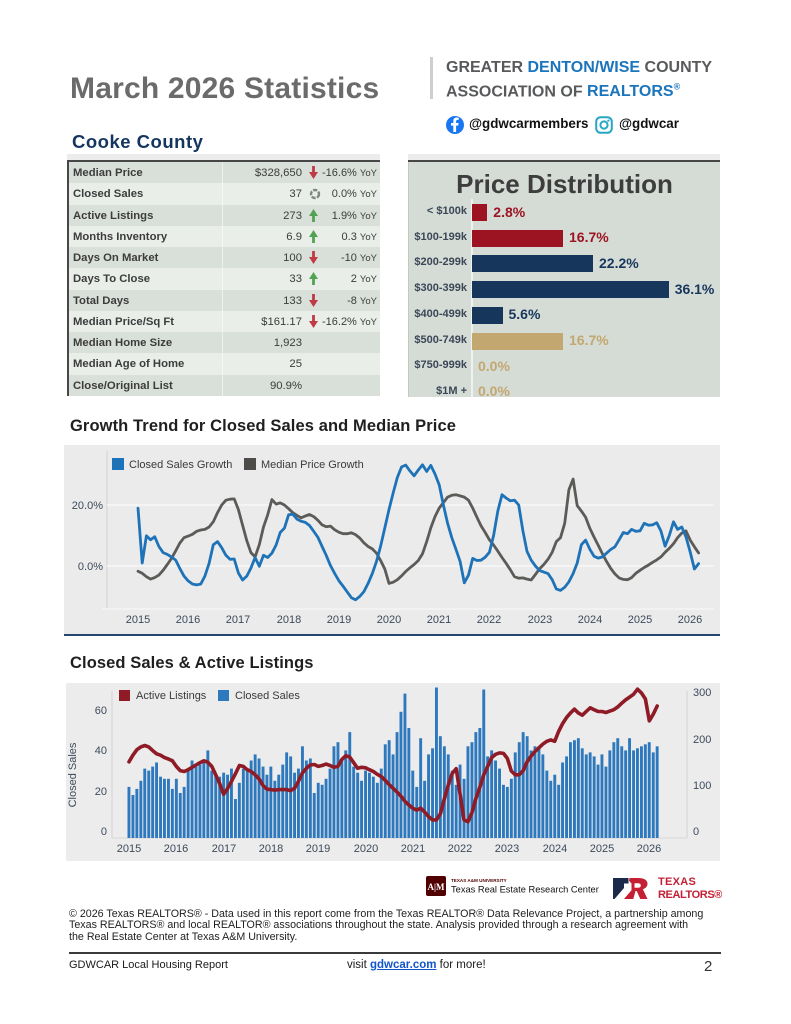  I want to click on svg-text: 40, so click(101, 751).